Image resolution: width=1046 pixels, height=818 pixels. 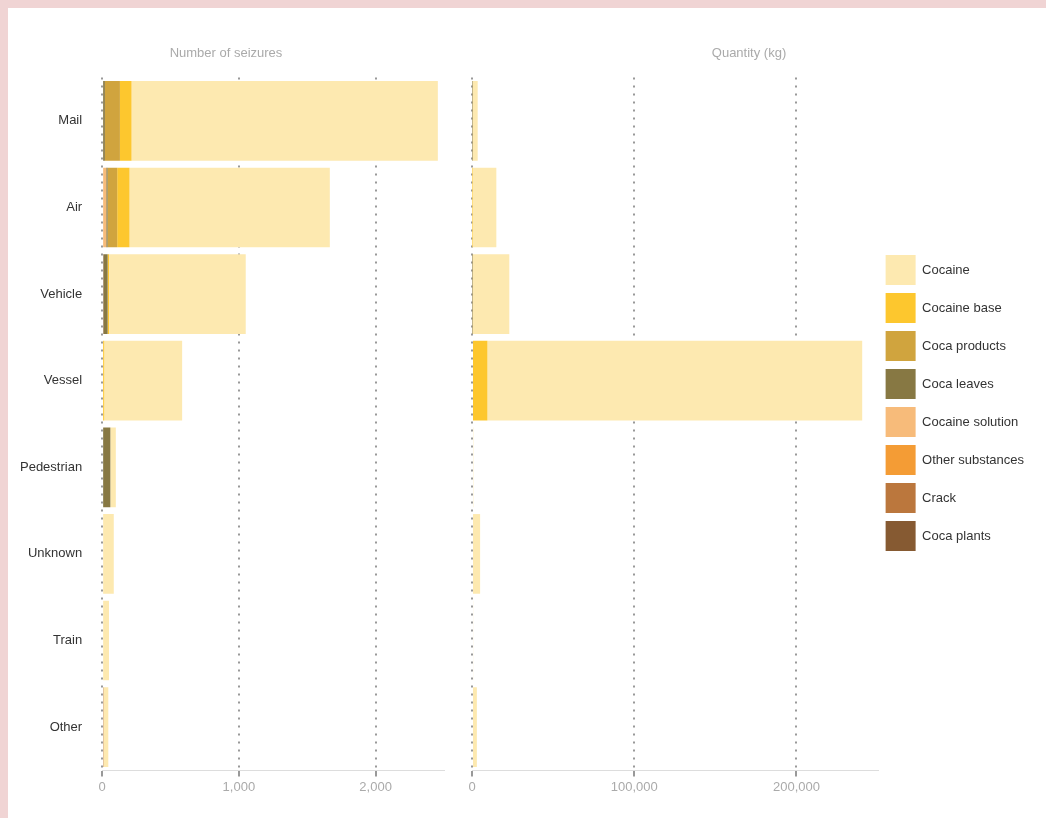 What do you see at coordinates (55, 553) in the screenshot?
I see `y-tick-label: Unknown` at bounding box center [55, 553].